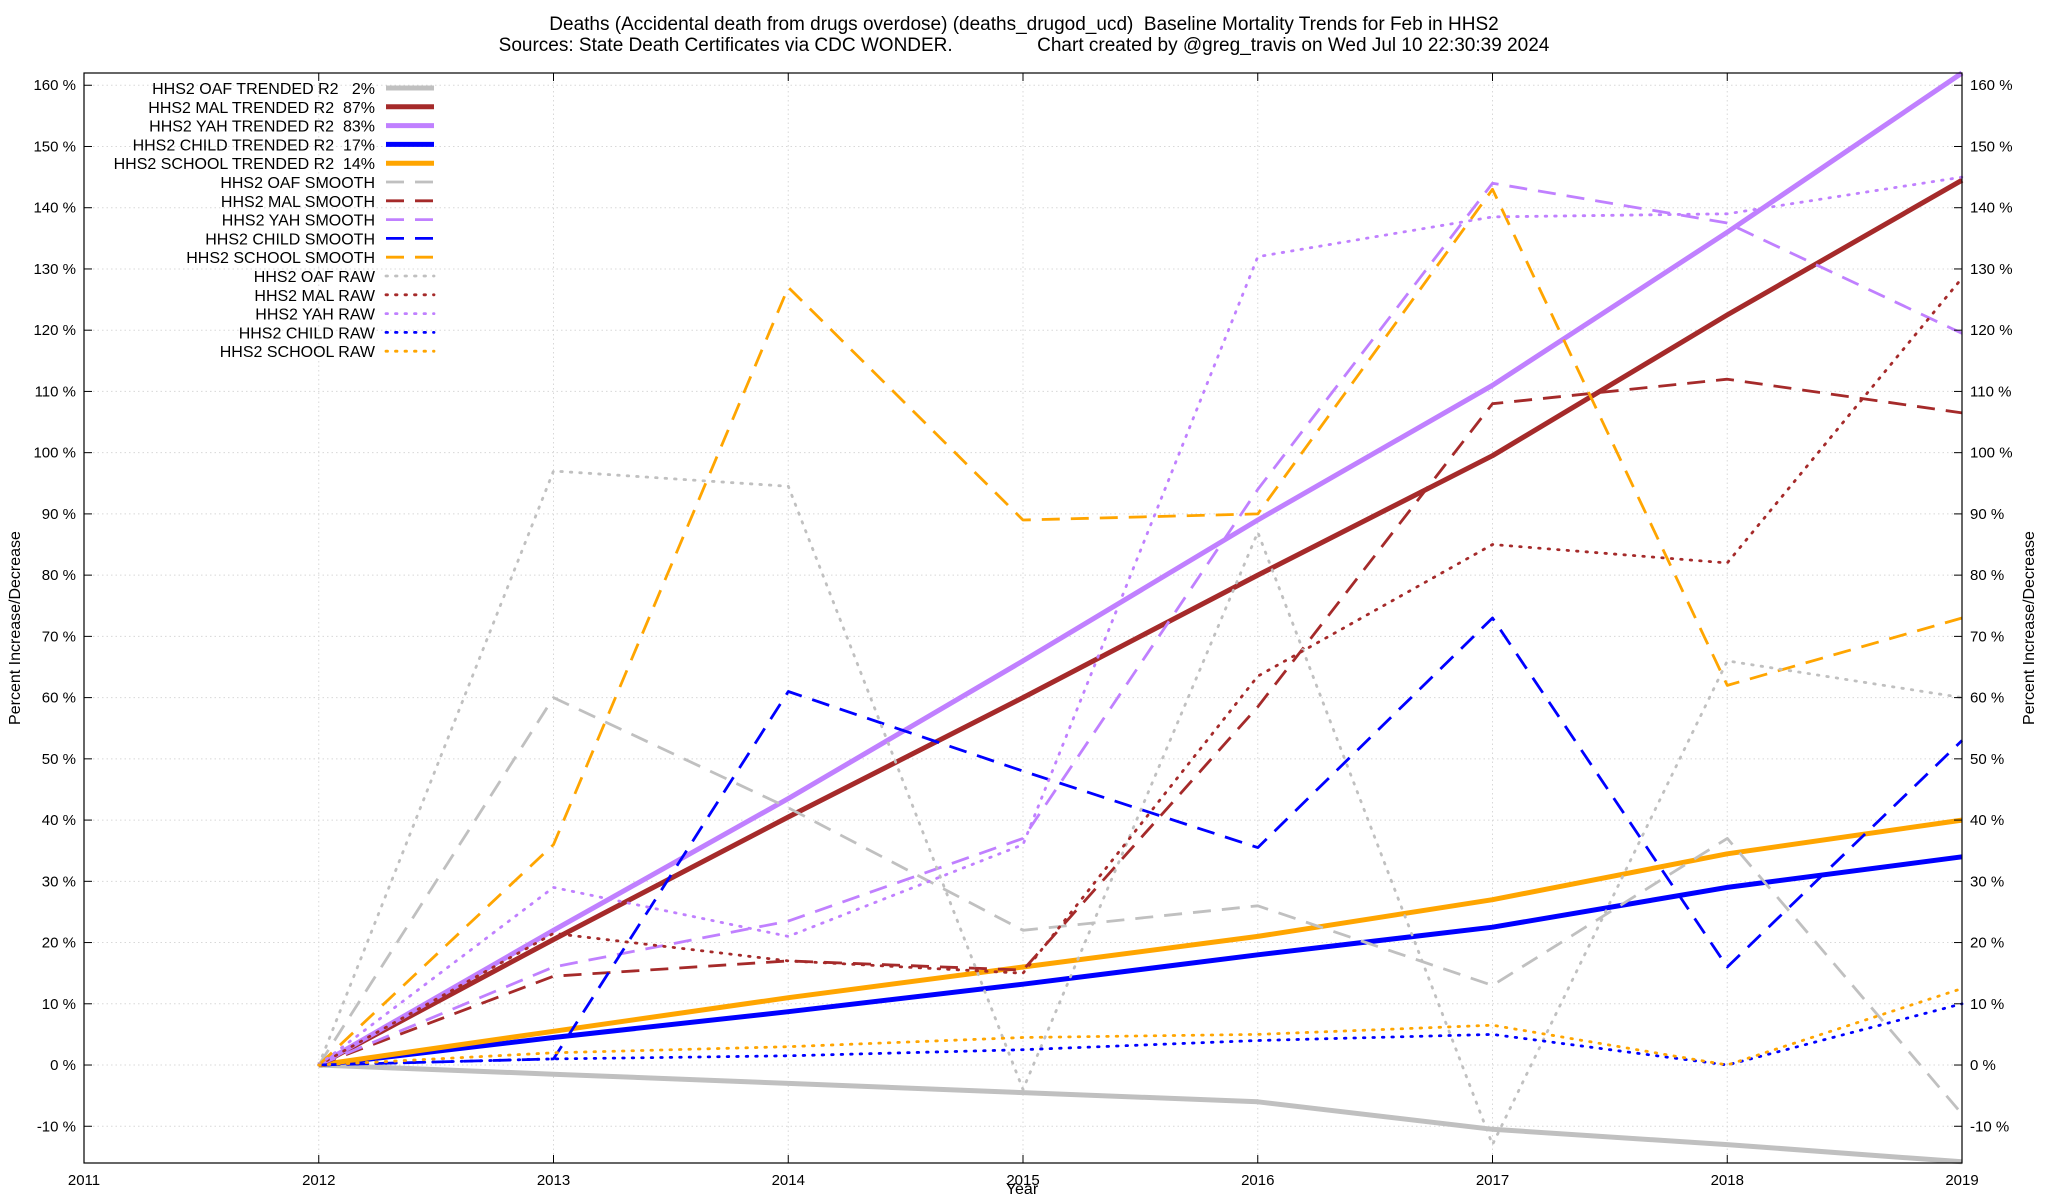 This screenshot has width=2048, height=1200. I want to click on x-tick-label: 2015, so click(1022, 1180).